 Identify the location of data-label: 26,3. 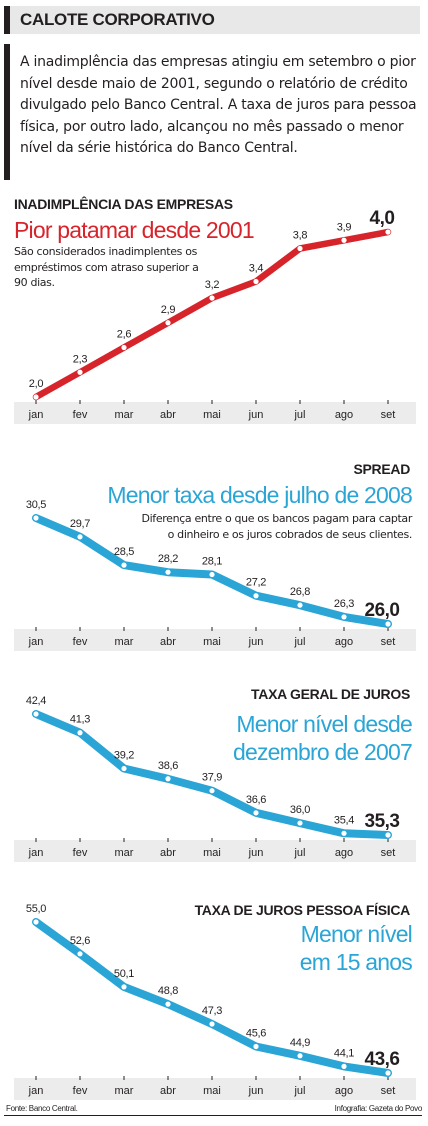
(344, 604).